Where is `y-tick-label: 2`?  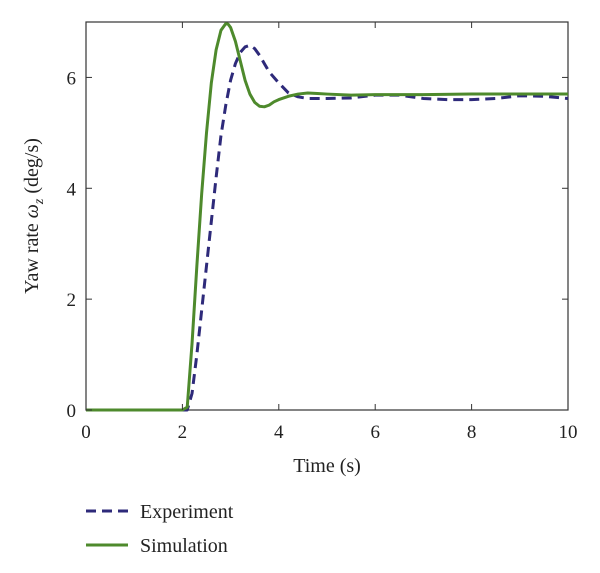 y-tick-label: 2 is located at coordinates (72, 300).